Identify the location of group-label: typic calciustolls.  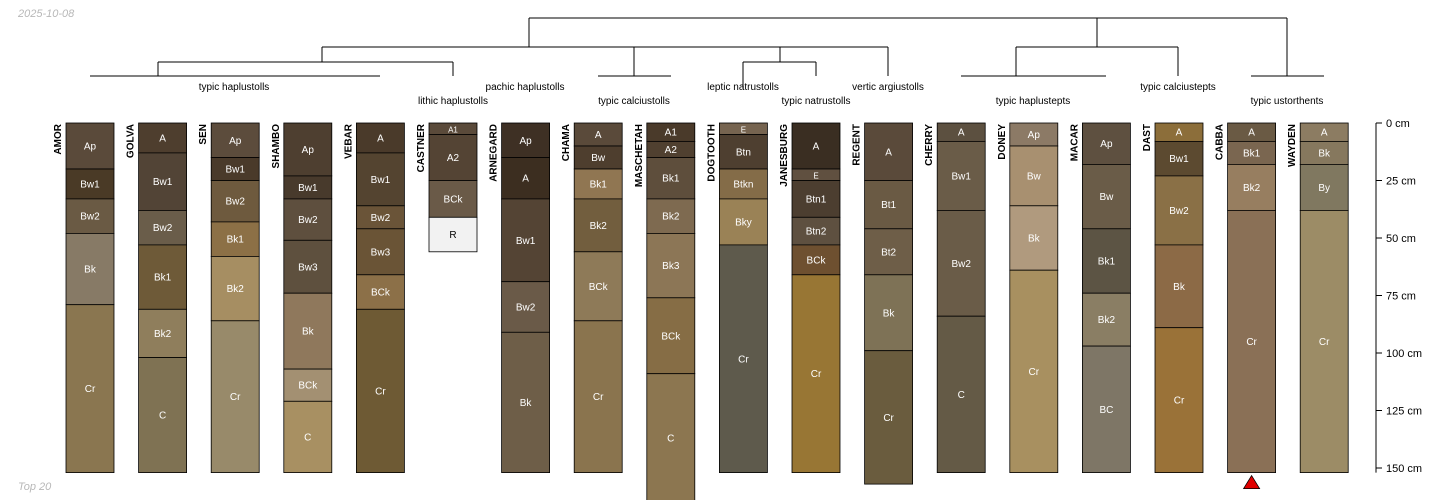
(634, 101).